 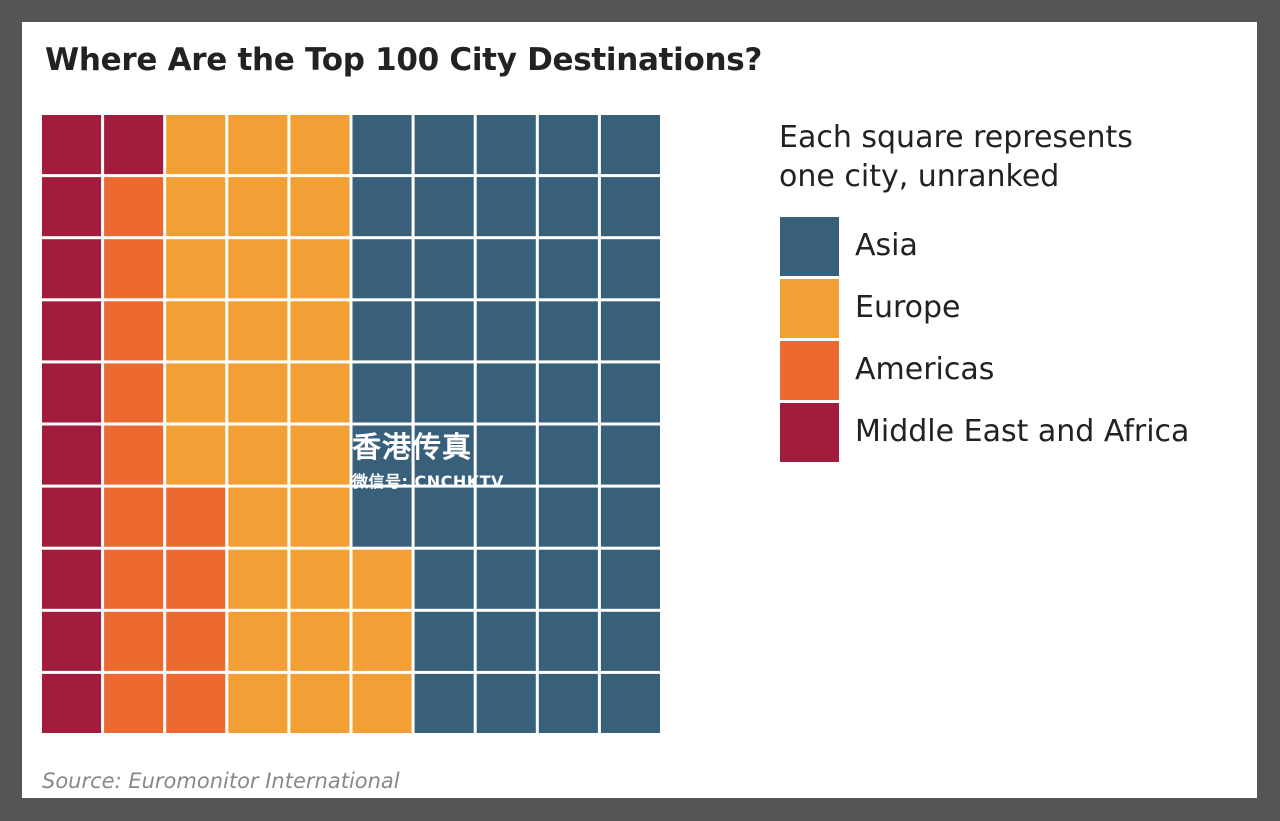 What do you see at coordinates (908, 307) in the screenshot?
I see `legend-label-europe: Europe` at bounding box center [908, 307].